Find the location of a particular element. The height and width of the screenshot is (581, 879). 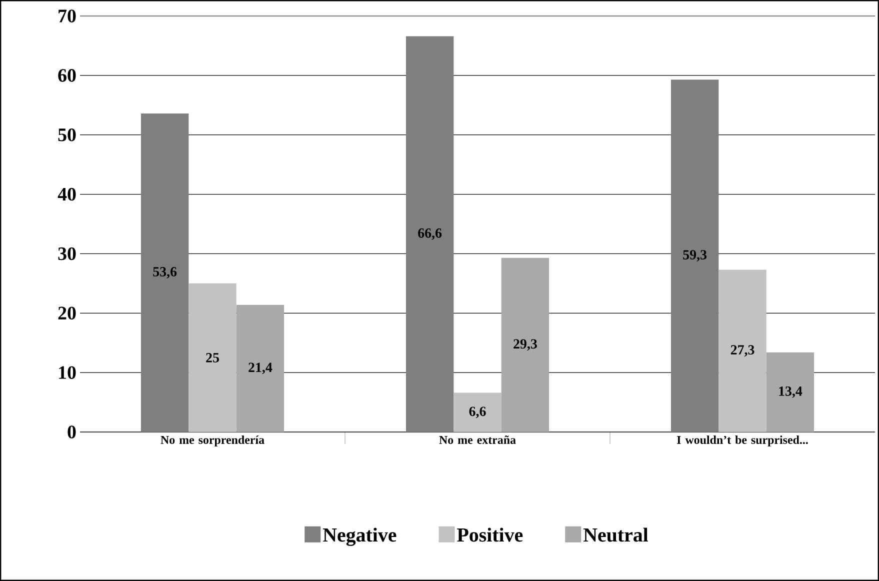

y-tick-label: 40 is located at coordinates (67, 194).